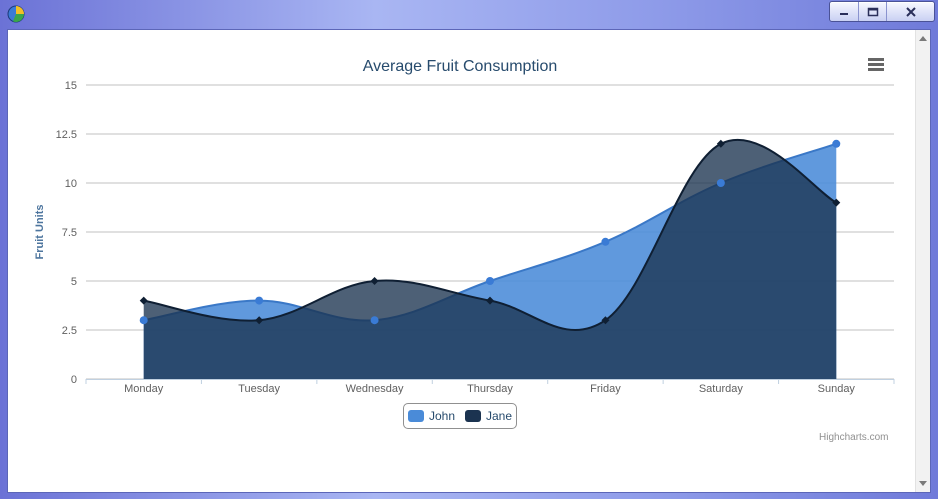 The height and width of the screenshot is (499, 938). I want to click on vertical-scrollbar, so click(922, 261).